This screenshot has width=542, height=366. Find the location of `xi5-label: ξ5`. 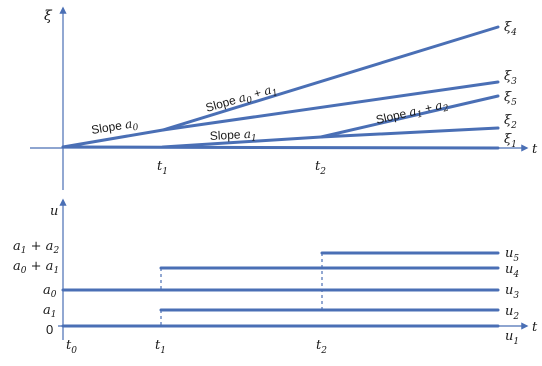

xi5-label: ξ5 is located at coordinates (510, 99).